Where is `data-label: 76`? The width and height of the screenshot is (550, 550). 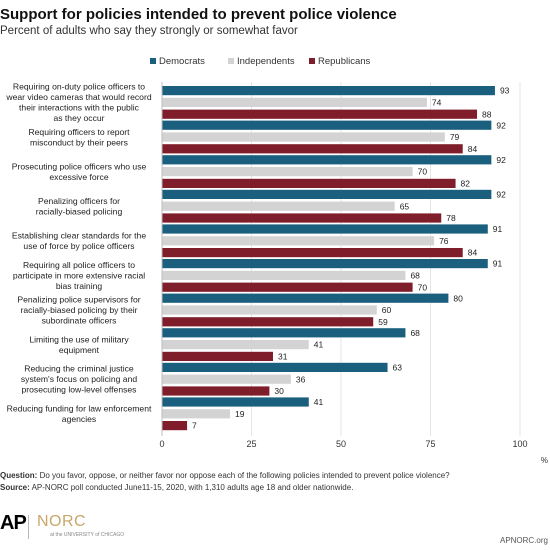
data-label: 76 is located at coordinates (444, 241).